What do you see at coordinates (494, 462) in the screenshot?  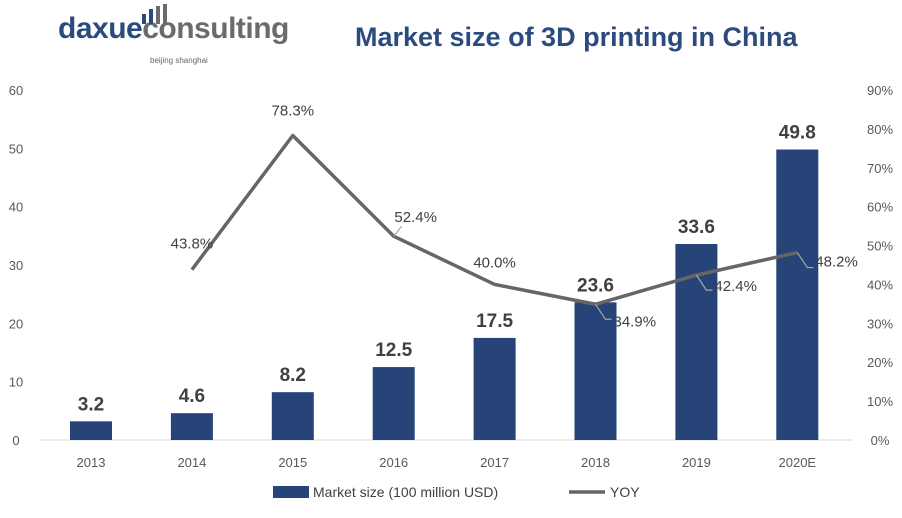 I see `x-axis-tick: 2017` at bounding box center [494, 462].